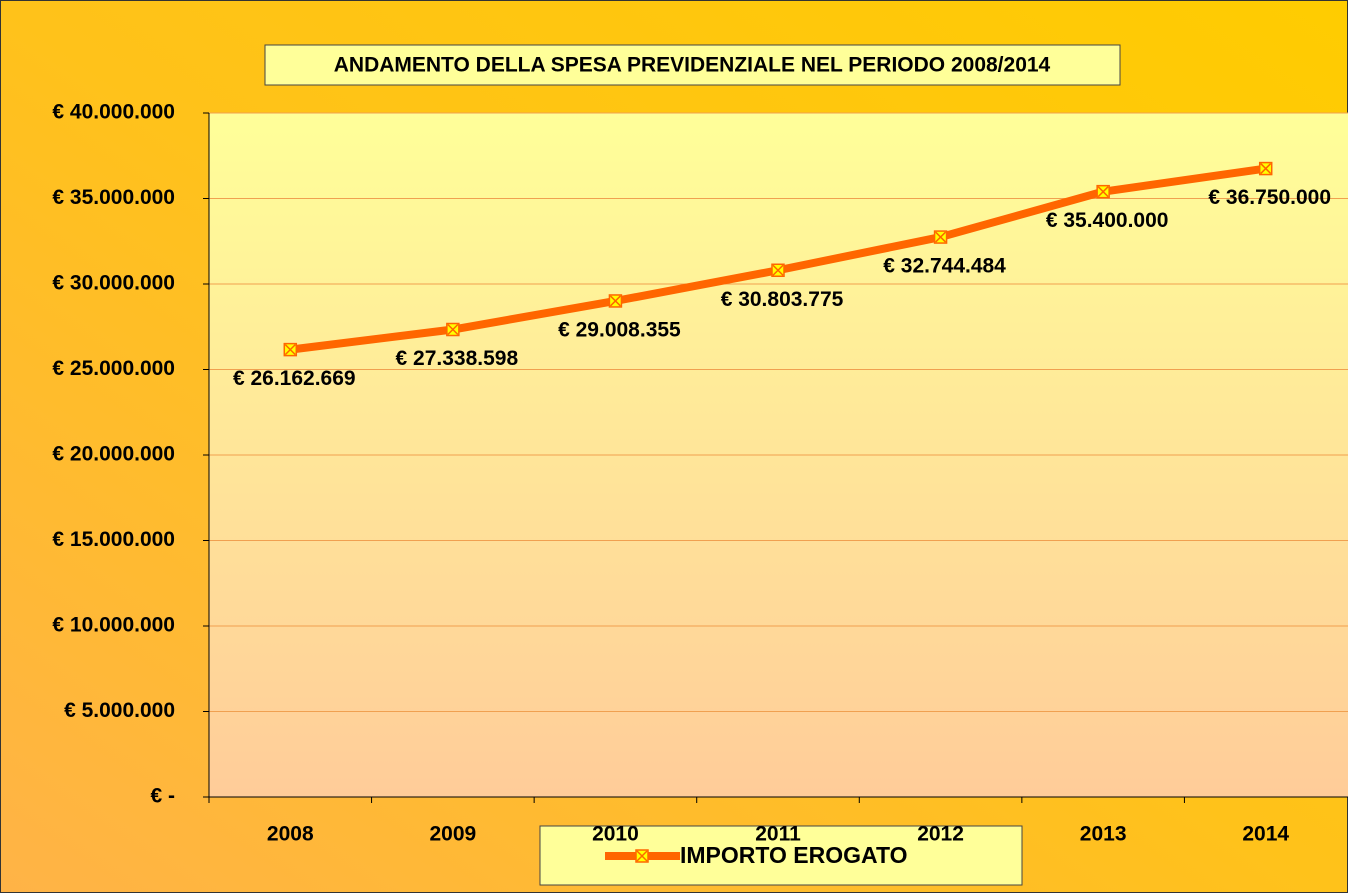 The image size is (1348, 893). What do you see at coordinates (944, 266) in the screenshot?
I see `data-label: € 32.744.484` at bounding box center [944, 266].